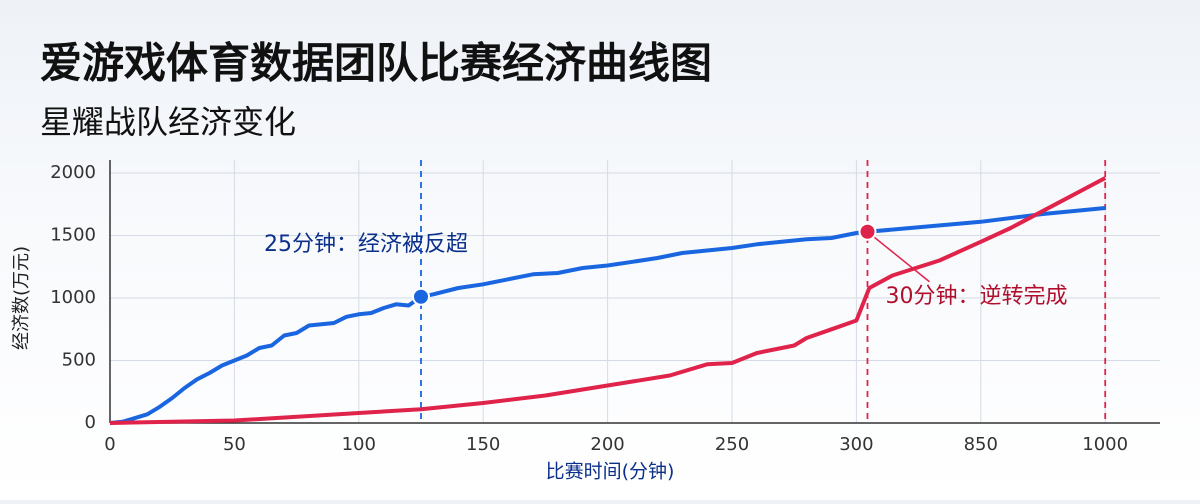 This screenshot has height=504, width=1200. What do you see at coordinates (79, 360) in the screenshot?
I see `y-tick-label: 500` at bounding box center [79, 360].